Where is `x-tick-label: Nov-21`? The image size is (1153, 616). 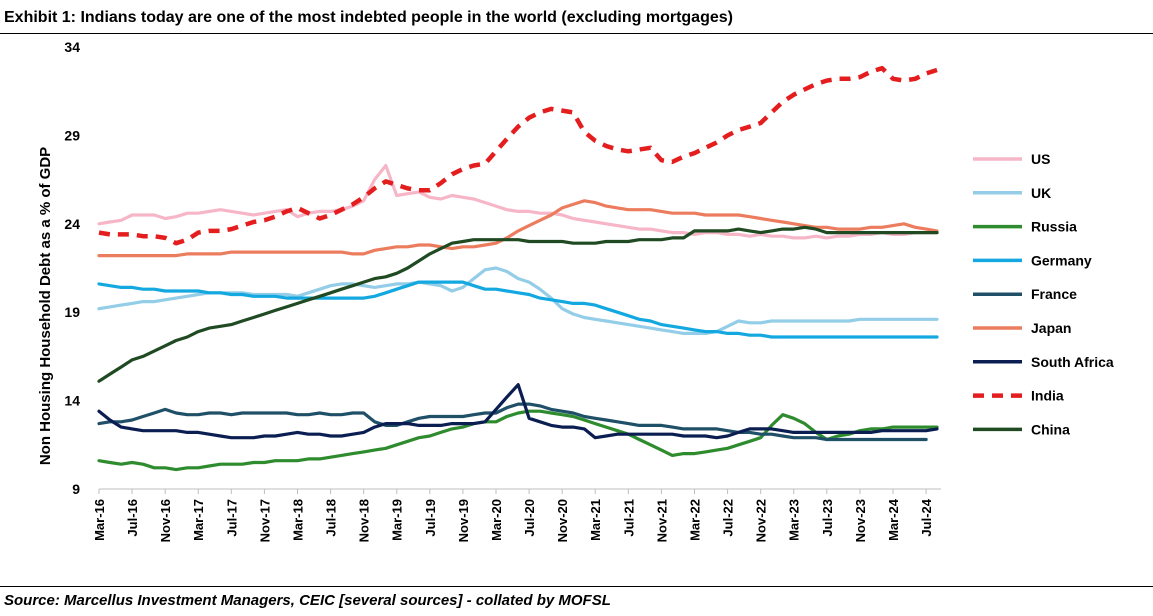
x-tick-label: Nov-21 is located at coordinates (661, 520).